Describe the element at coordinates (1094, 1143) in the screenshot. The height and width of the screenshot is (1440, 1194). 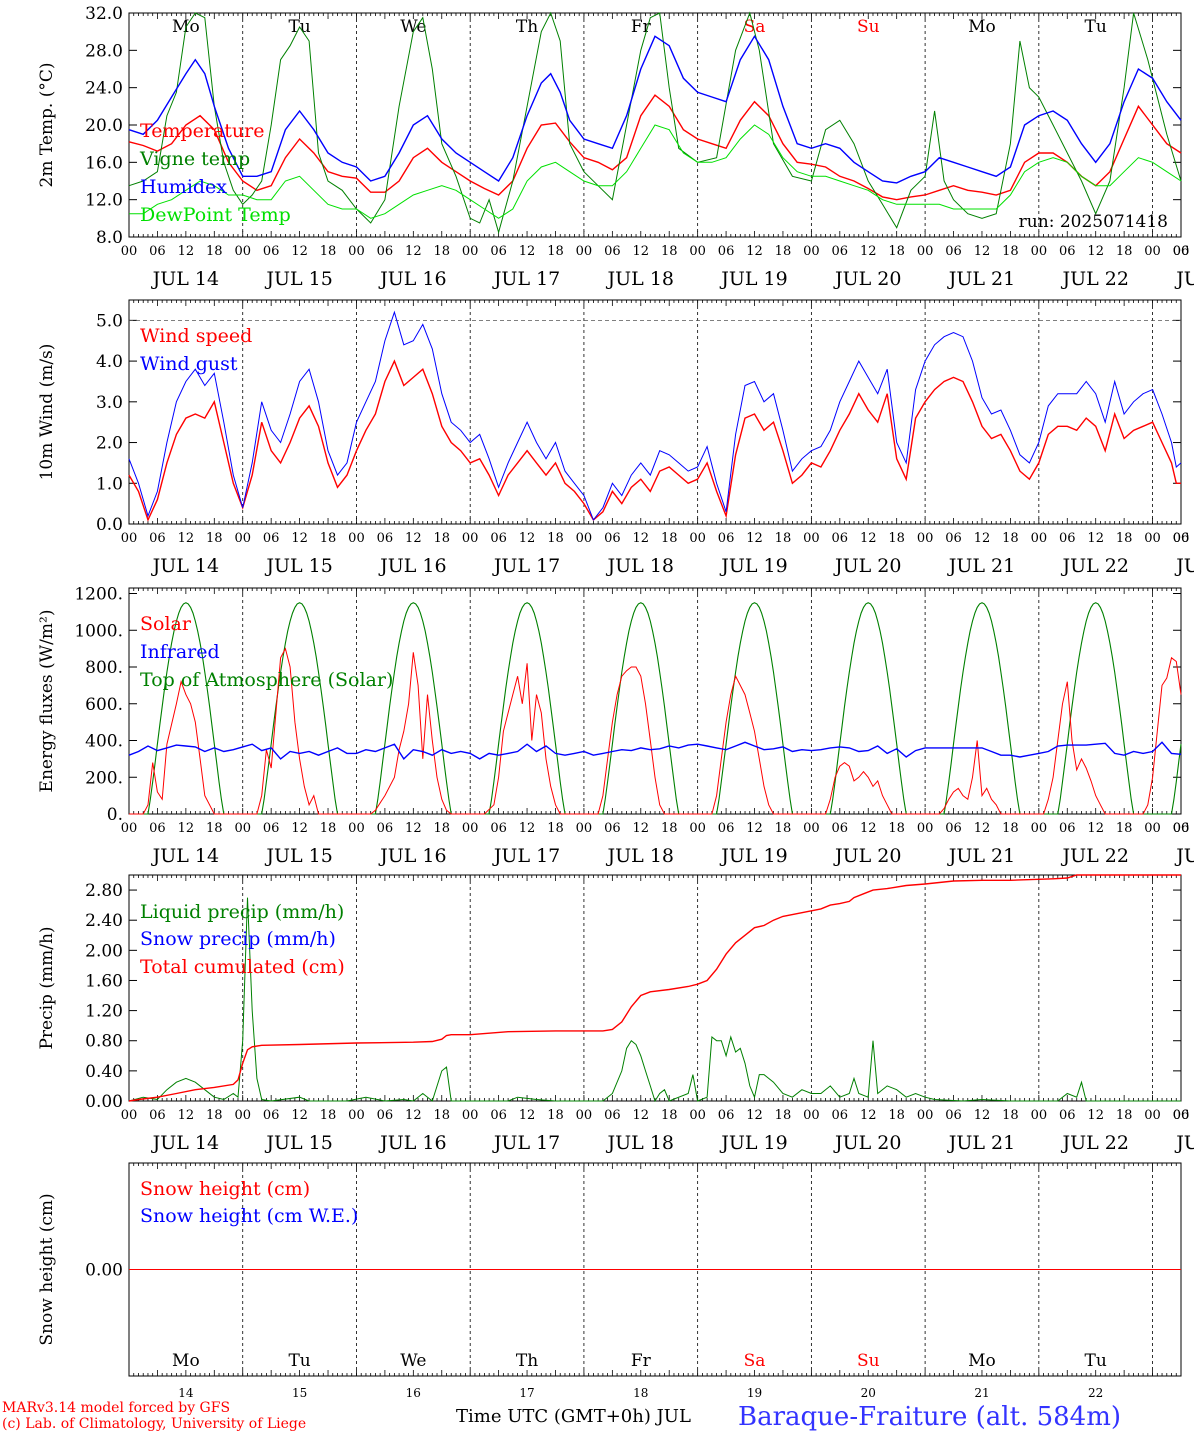
I see `day-label: JUL 22` at that location.